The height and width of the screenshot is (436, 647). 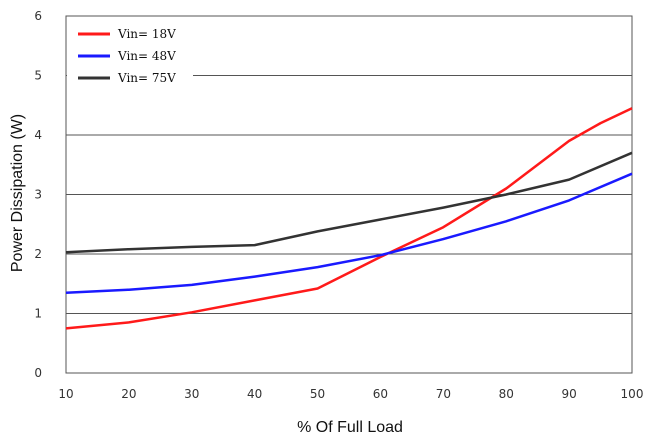 What do you see at coordinates (38, 76) in the screenshot?
I see `y-tick-label: 5` at bounding box center [38, 76].